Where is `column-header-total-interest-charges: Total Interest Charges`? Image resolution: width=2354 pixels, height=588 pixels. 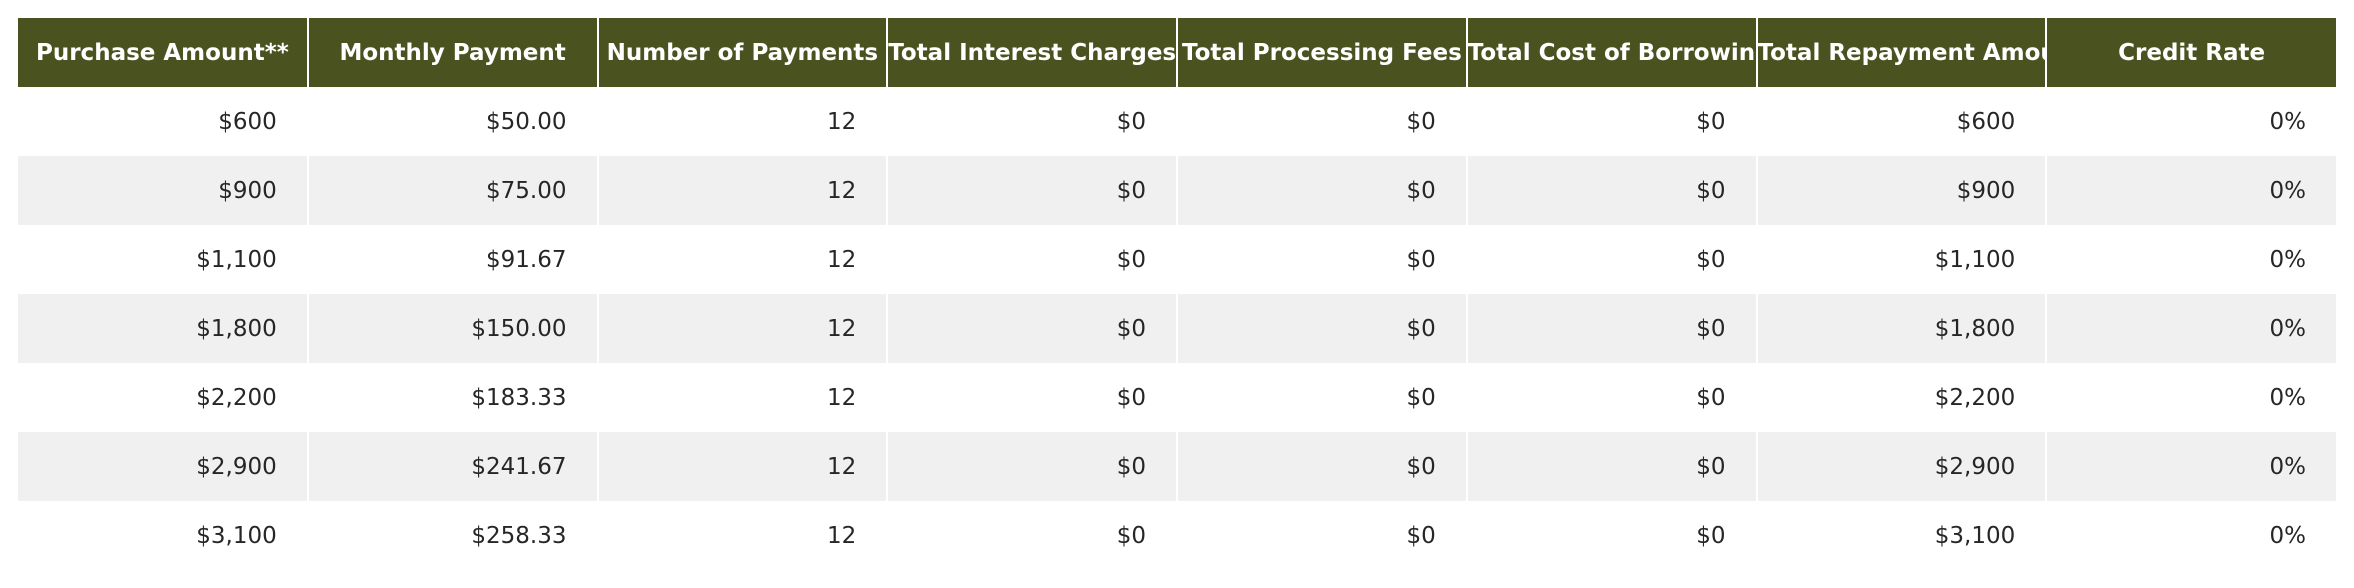
column-header-total-interest-charges: Total Interest Charges is located at coordinates (1032, 52).